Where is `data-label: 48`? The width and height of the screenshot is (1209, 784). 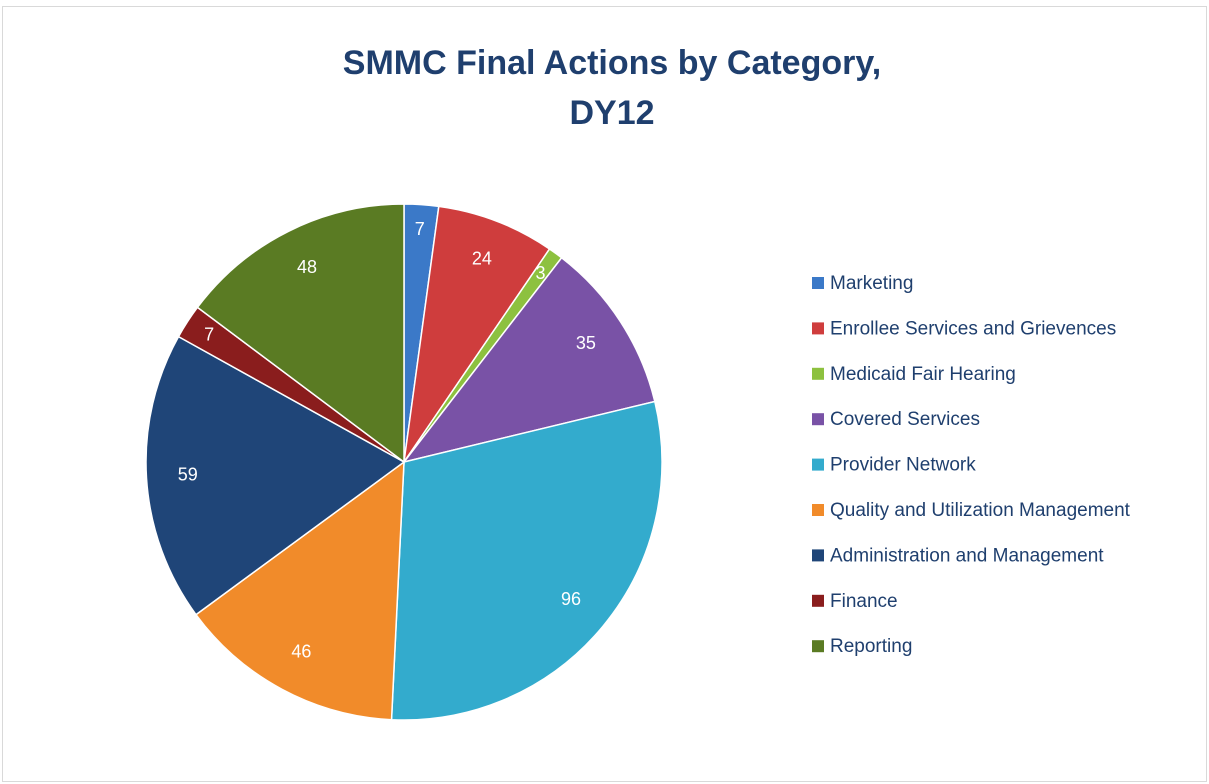
data-label: 48 is located at coordinates (307, 267).